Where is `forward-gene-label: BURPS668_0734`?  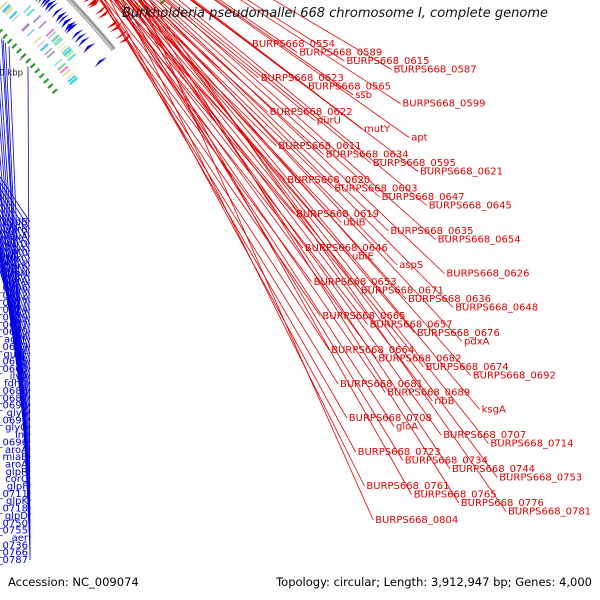 forward-gene-label: BURPS668_0734 is located at coordinates (446, 461).